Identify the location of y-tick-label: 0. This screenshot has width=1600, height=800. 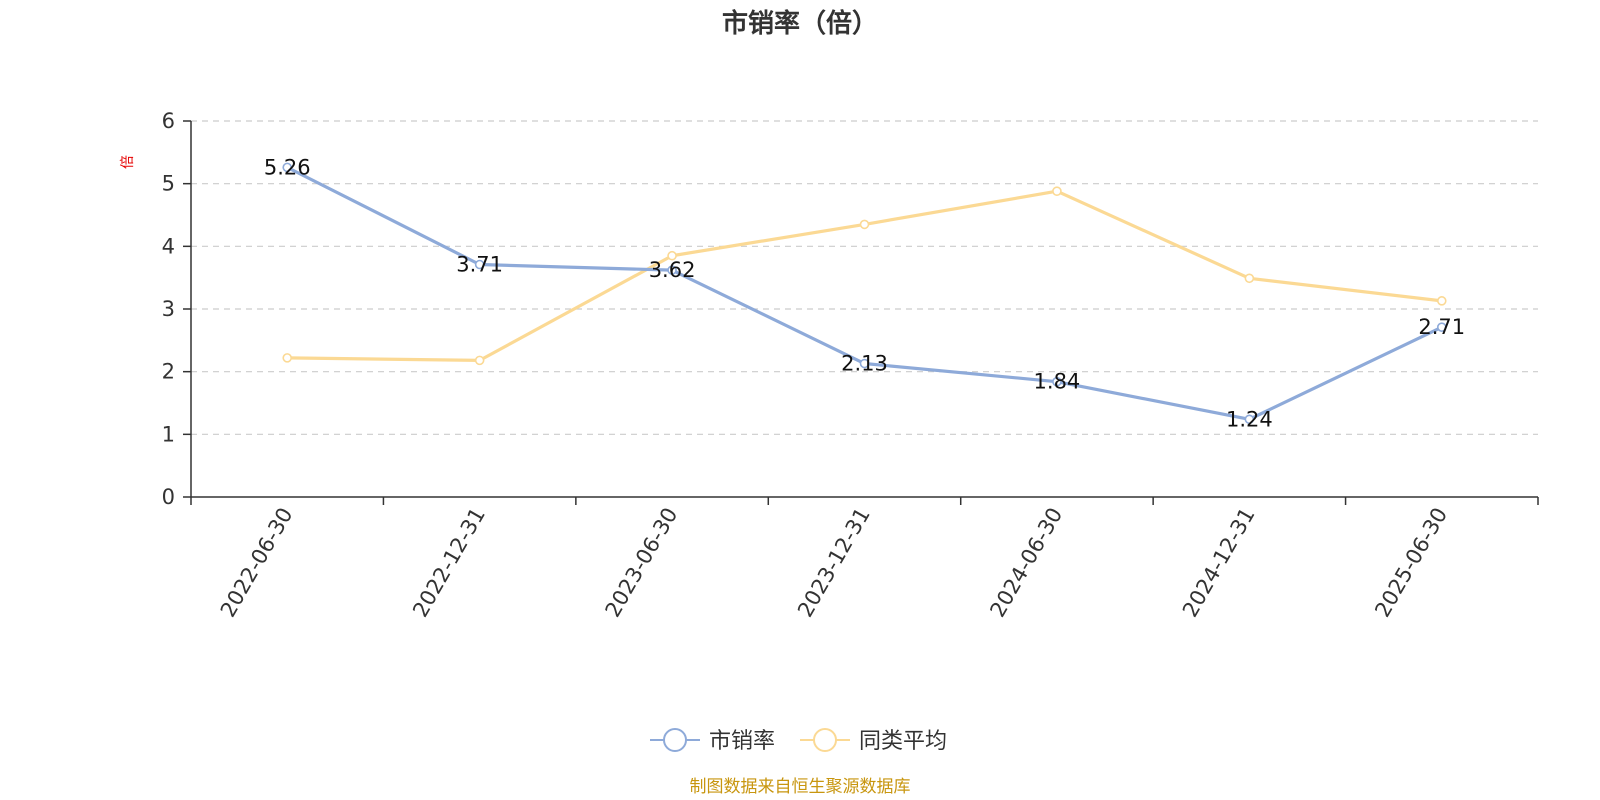
(168, 497).